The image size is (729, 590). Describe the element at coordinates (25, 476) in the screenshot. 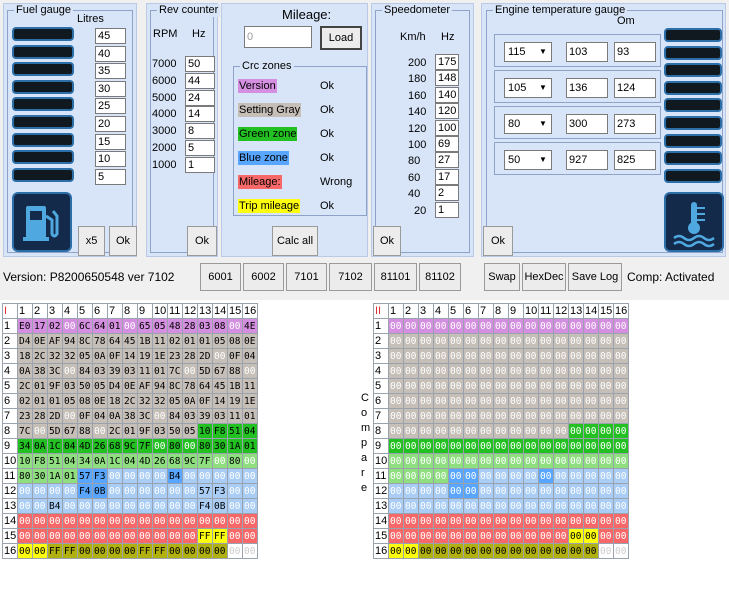

I see `grid-cell: 80` at that location.